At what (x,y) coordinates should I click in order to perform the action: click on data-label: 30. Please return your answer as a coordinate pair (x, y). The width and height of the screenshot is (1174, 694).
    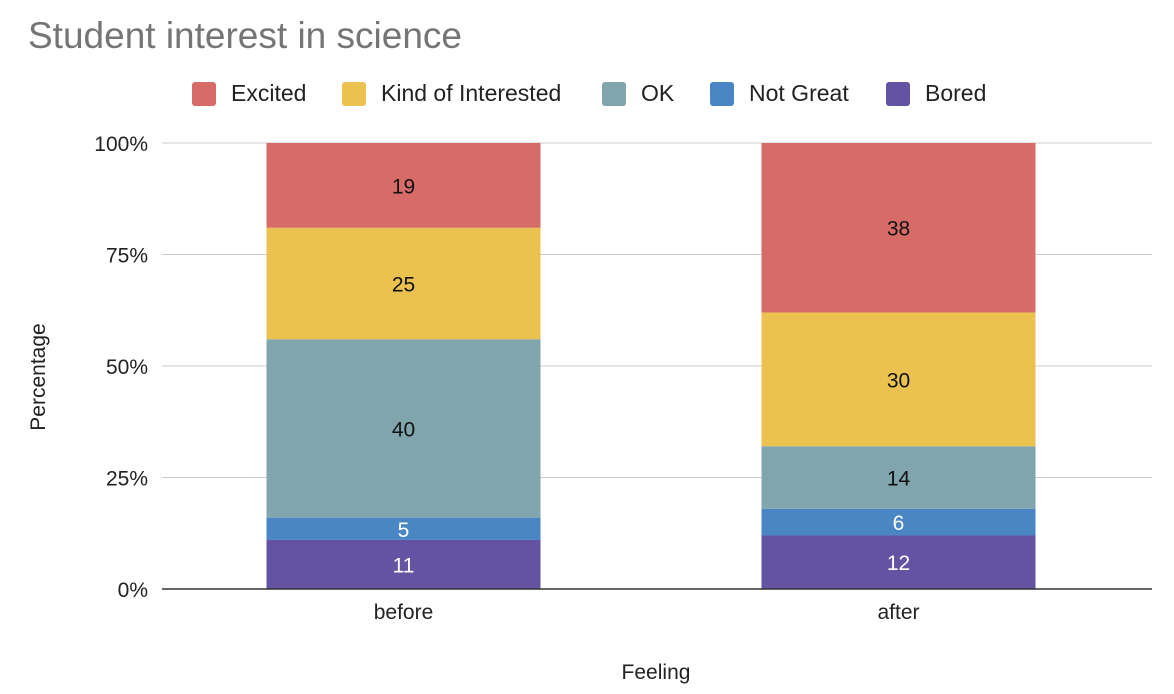
    Looking at the image, I should click on (898, 380).